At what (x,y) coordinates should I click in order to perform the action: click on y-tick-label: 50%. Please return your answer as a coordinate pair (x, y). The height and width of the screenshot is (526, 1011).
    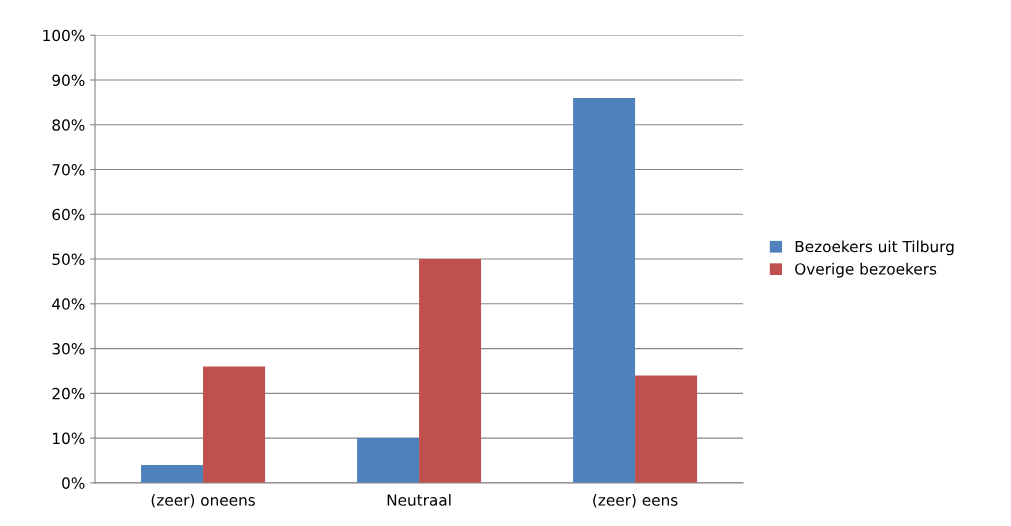
    Looking at the image, I should click on (68, 259).